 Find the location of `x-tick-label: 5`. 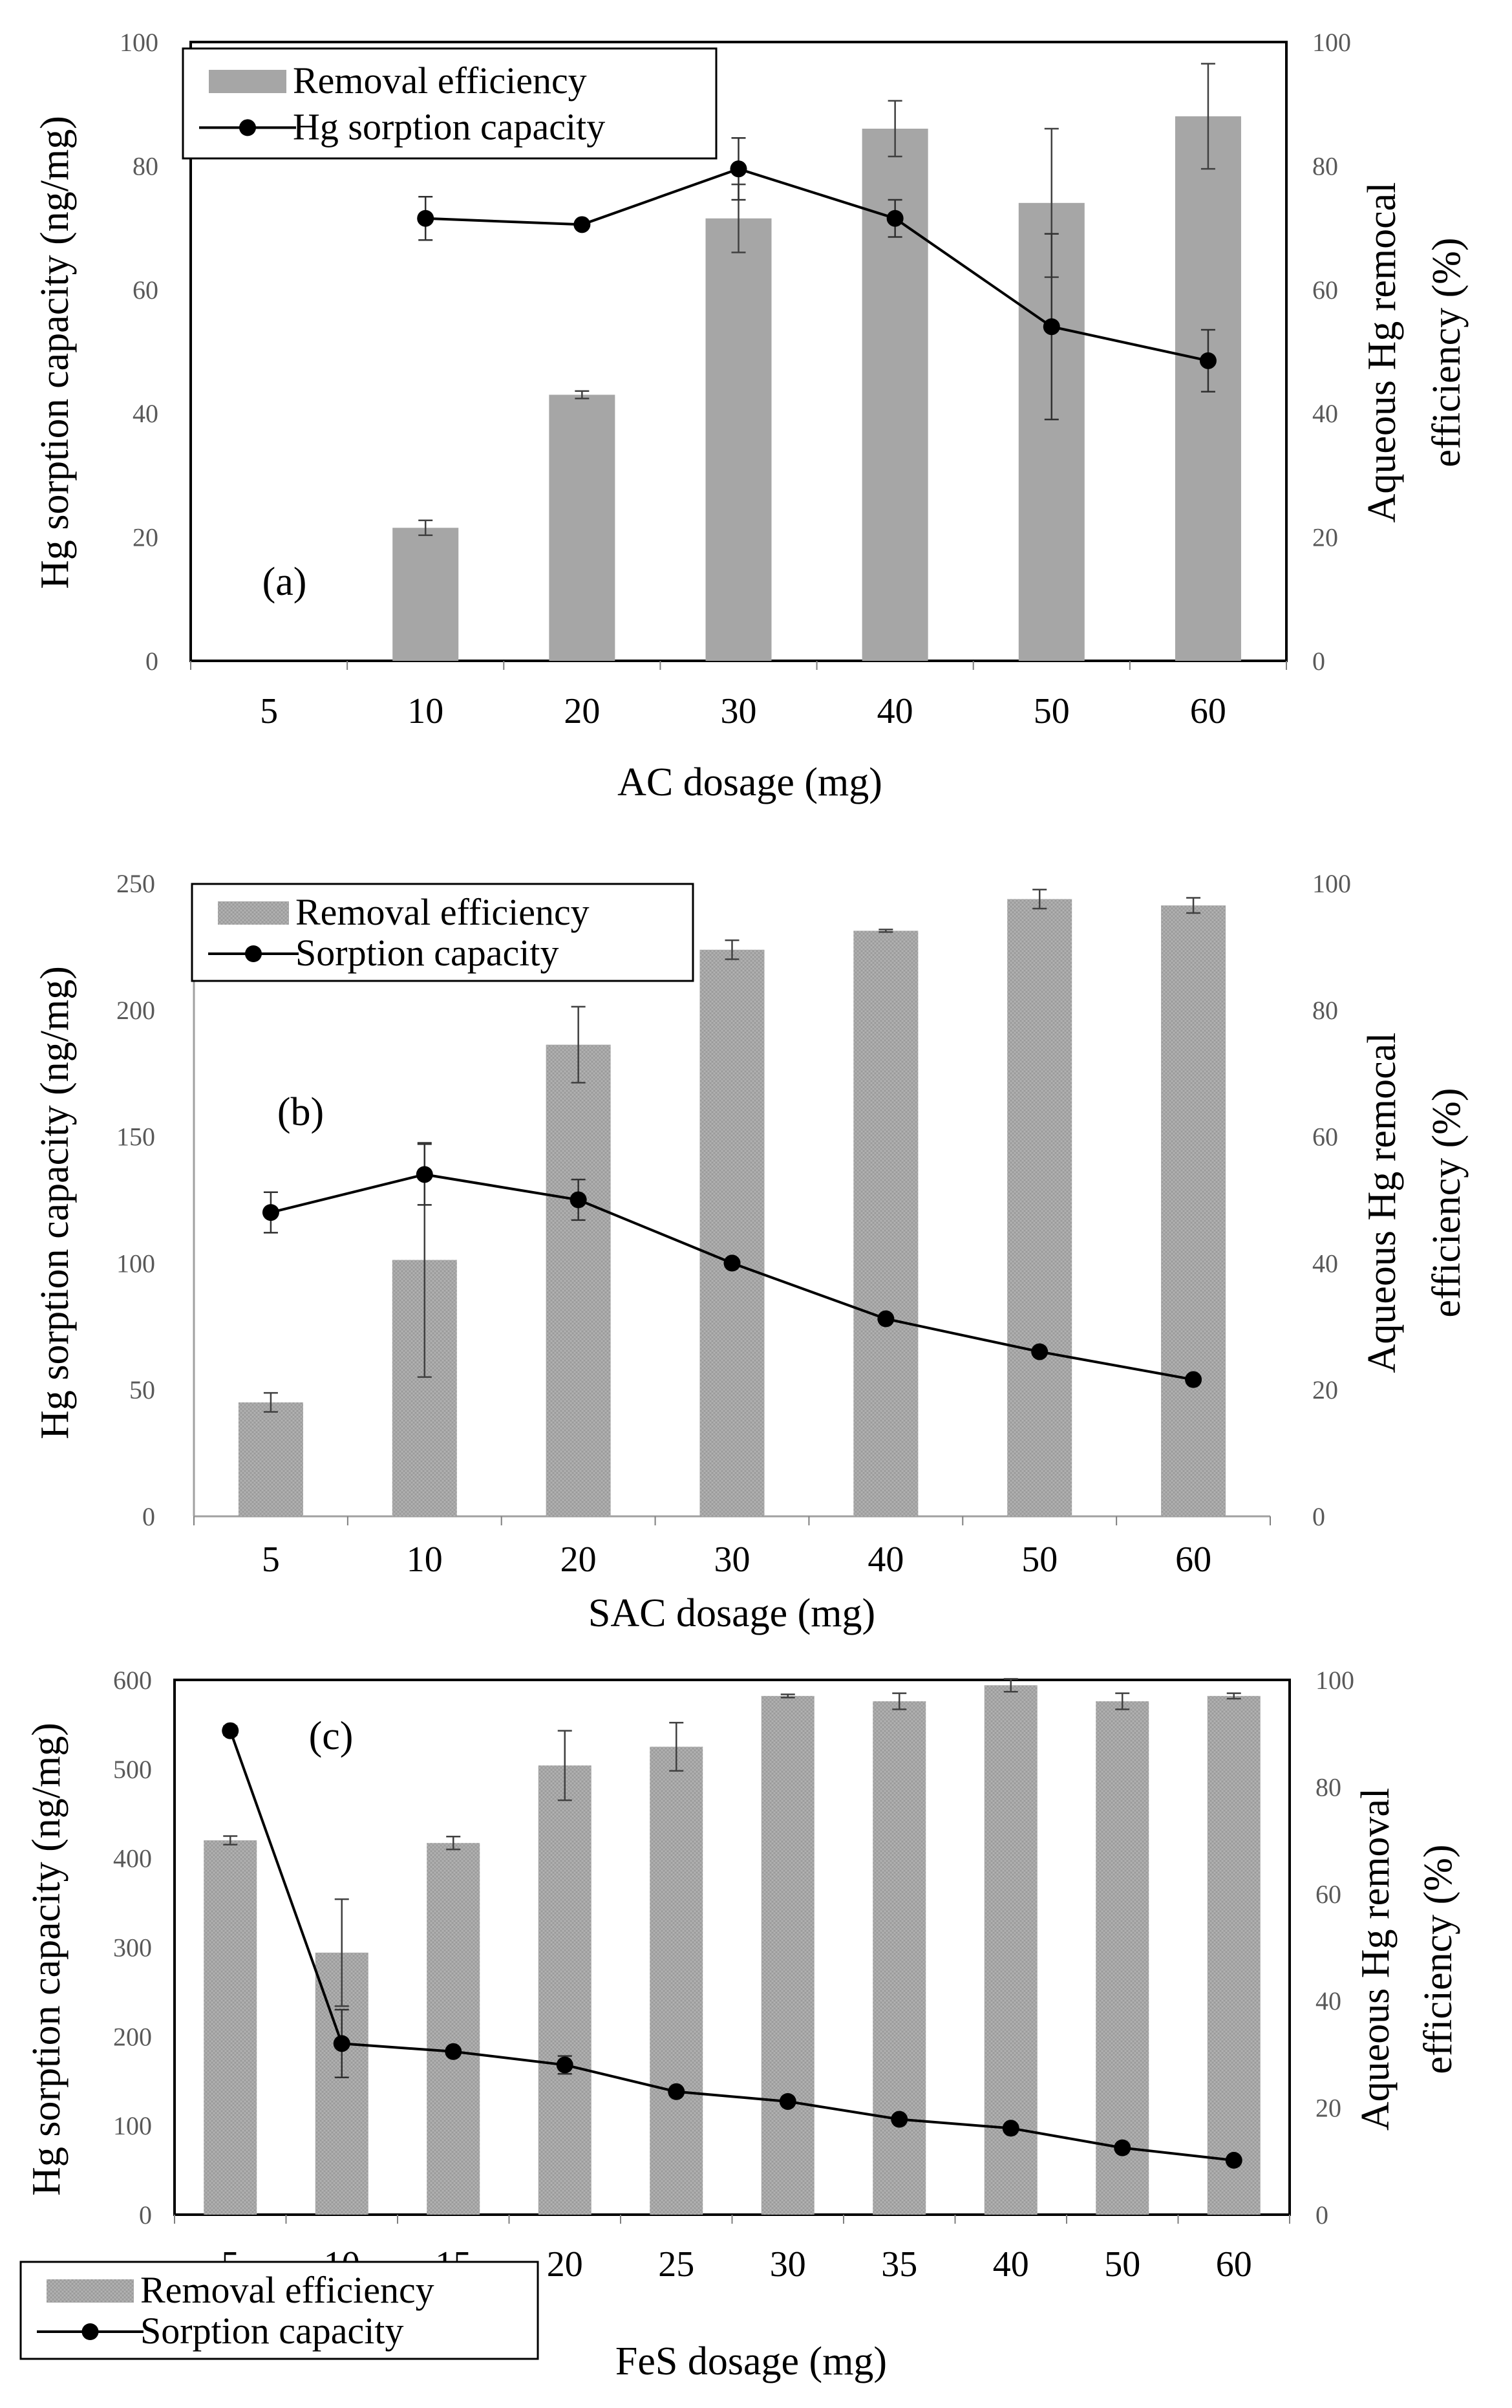

x-tick-label: 5 is located at coordinates (271, 1560).